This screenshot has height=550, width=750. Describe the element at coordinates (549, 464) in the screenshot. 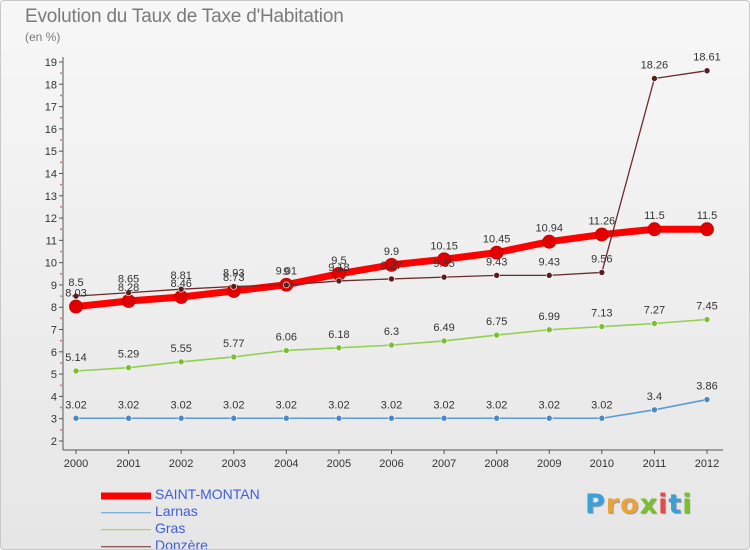

I see `x-tick-label: 2009` at that location.